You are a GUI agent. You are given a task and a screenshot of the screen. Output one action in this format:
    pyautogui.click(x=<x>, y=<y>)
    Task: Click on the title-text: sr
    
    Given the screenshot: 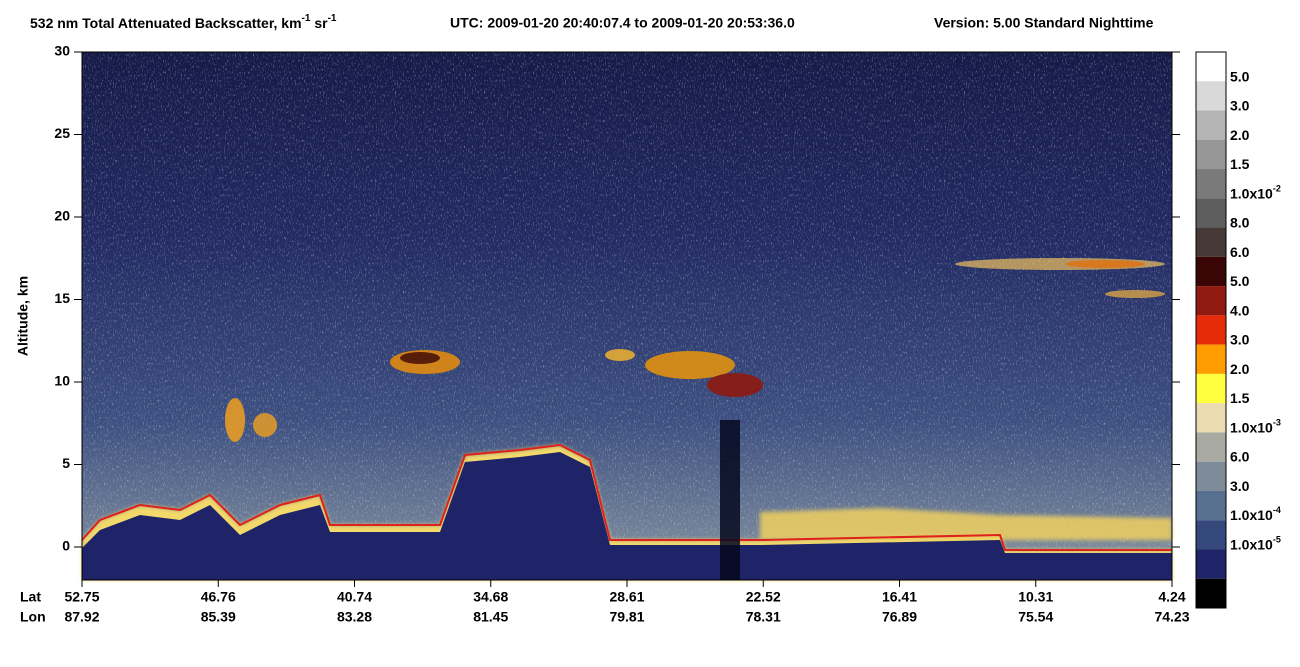 What is the action you would take?
    pyautogui.click(x=319, y=23)
    